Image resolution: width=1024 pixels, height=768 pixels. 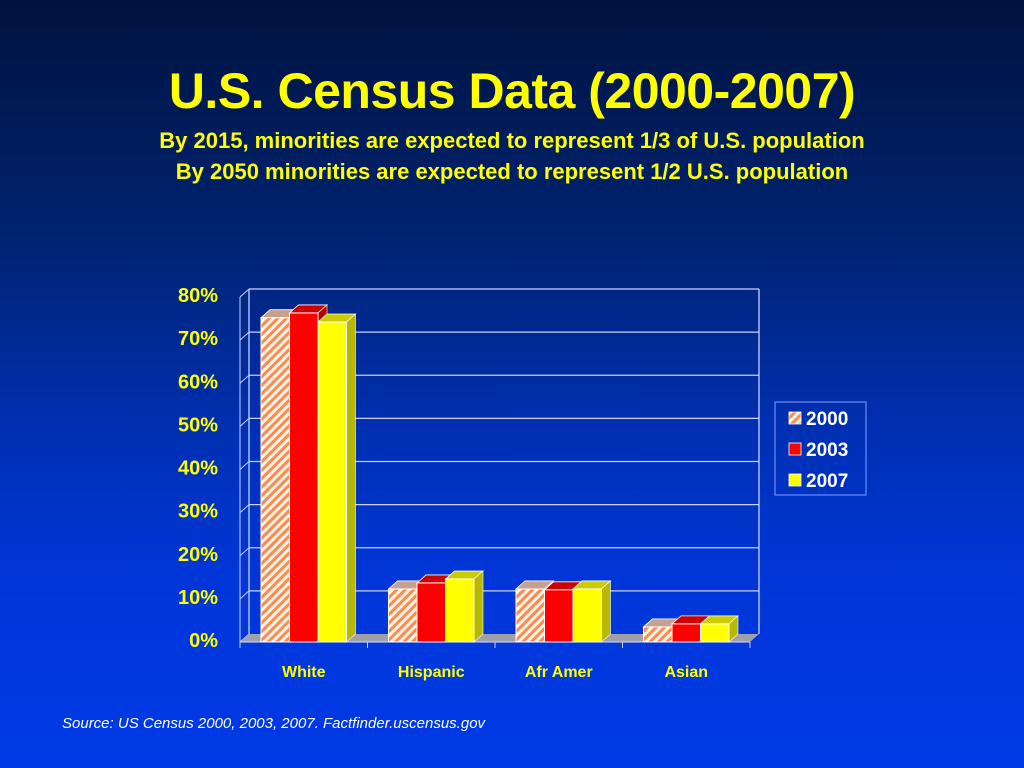 What do you see at coordinates (559, 672) in the screenshot?
I see `x-tick-label: Afr Amer` at bounding box center [559, 672].